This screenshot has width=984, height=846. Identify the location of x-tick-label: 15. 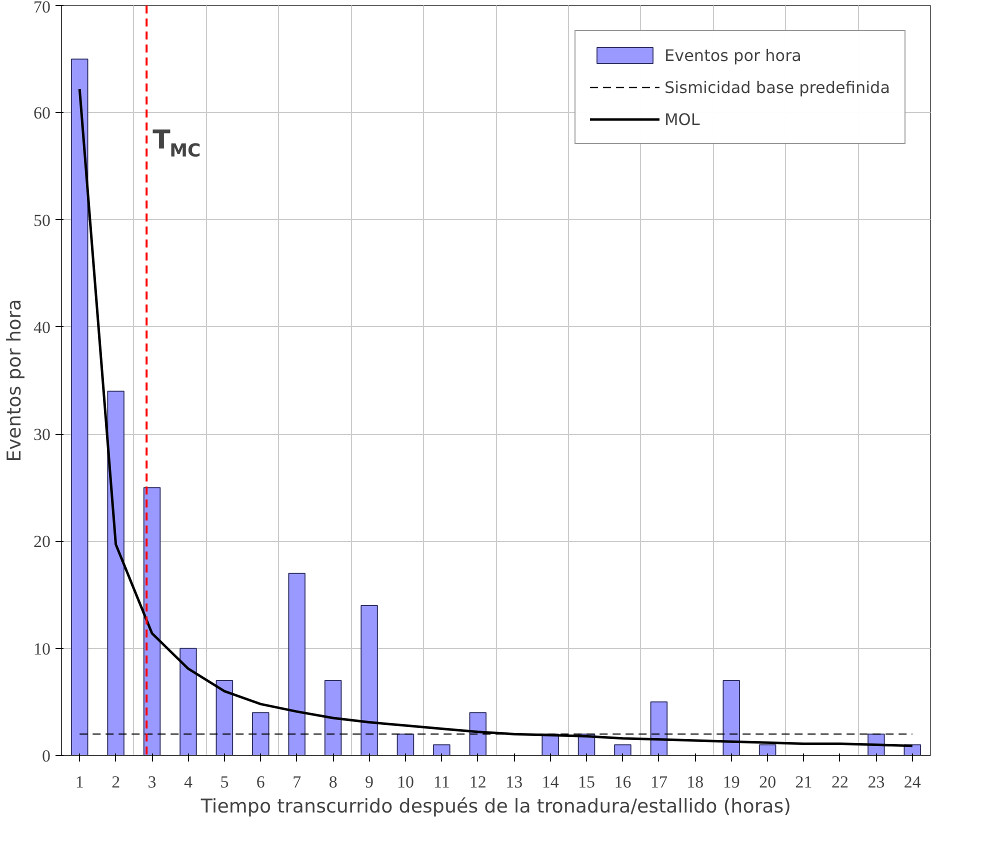
(587, 782).